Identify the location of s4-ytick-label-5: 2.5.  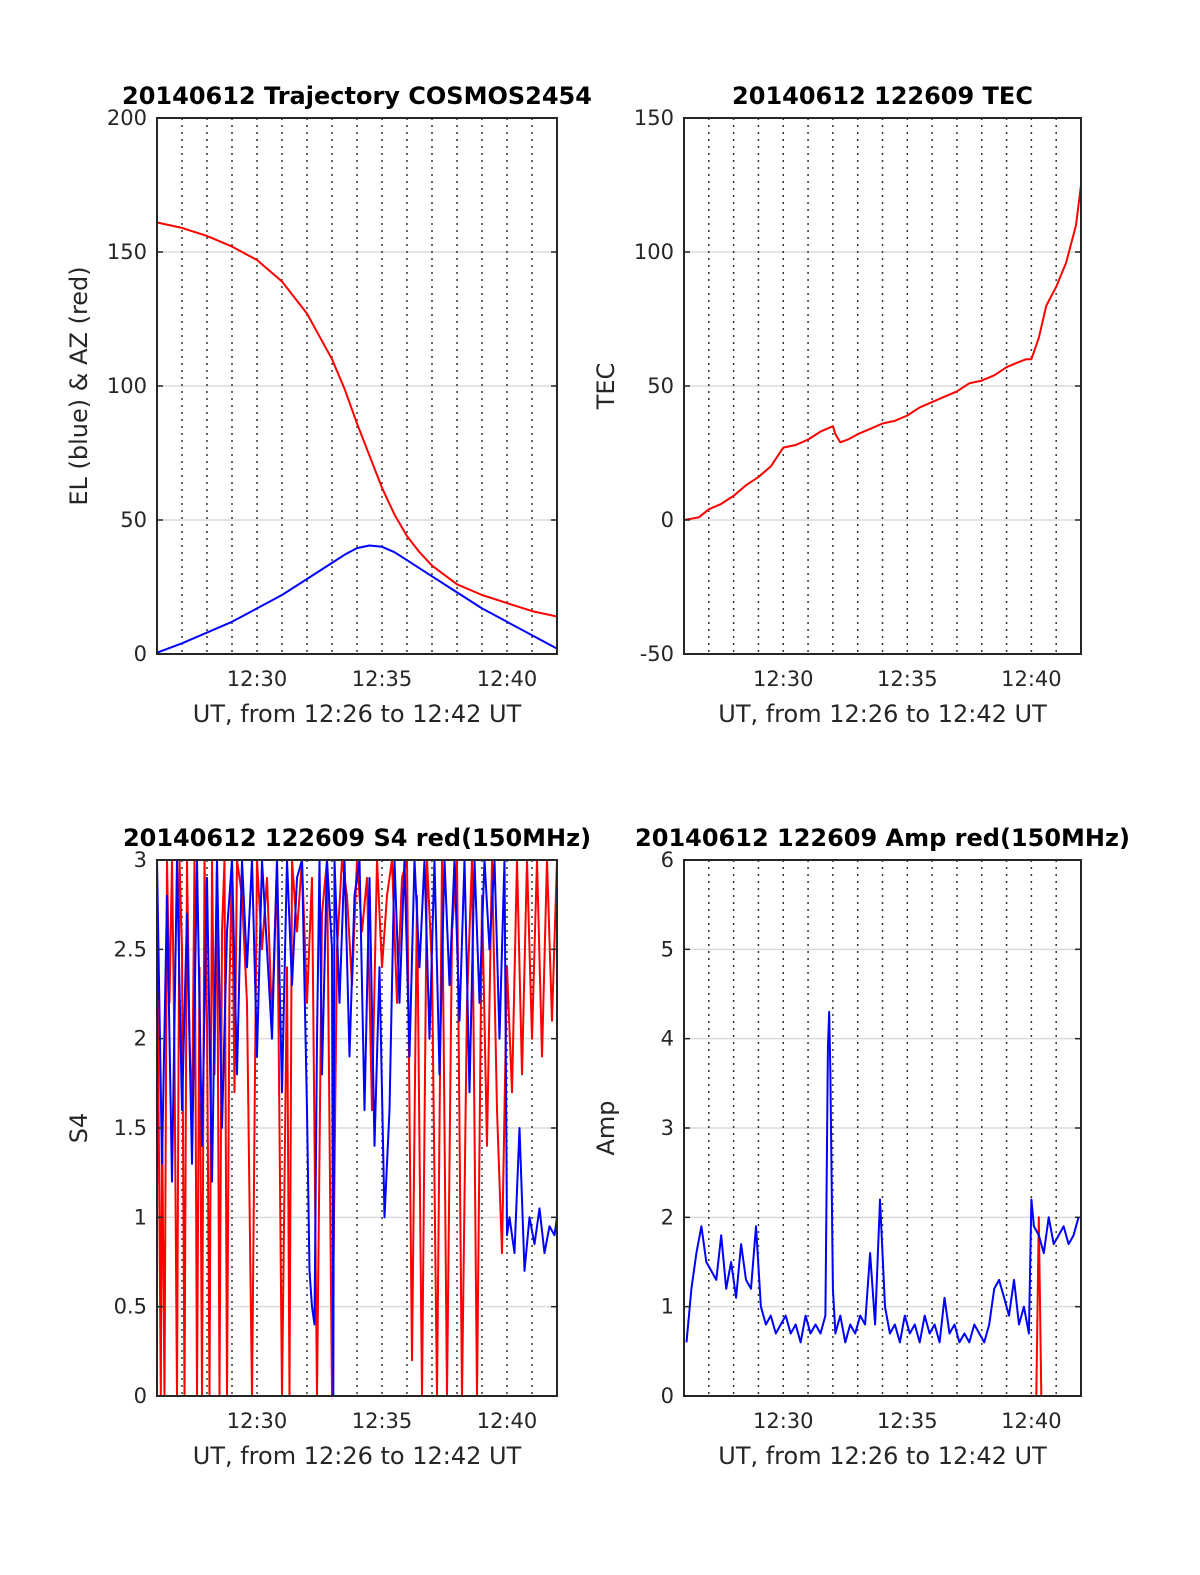
(130, 949).